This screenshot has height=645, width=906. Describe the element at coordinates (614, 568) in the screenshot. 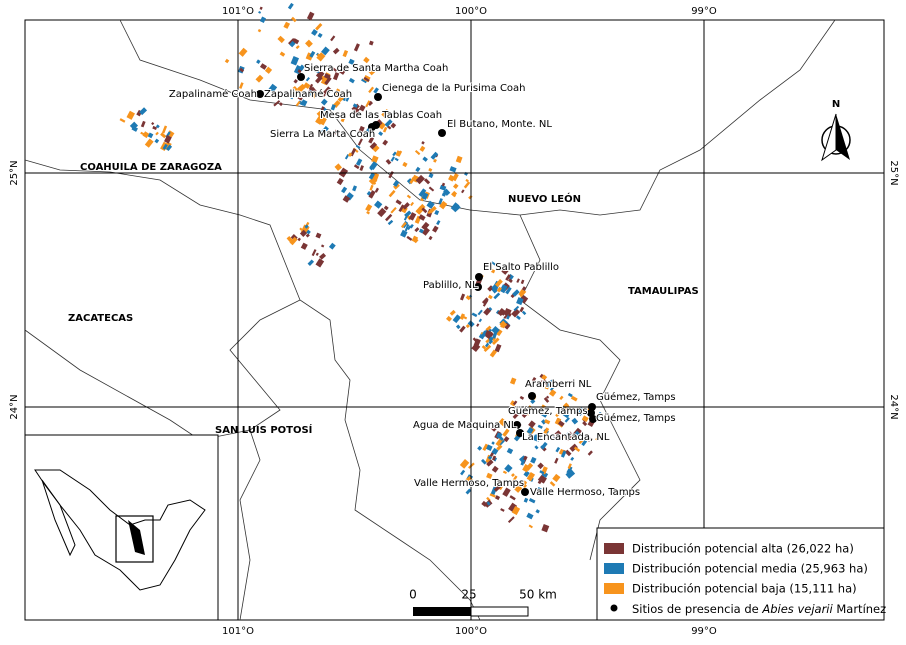

I see `legend-swatch` at that location.